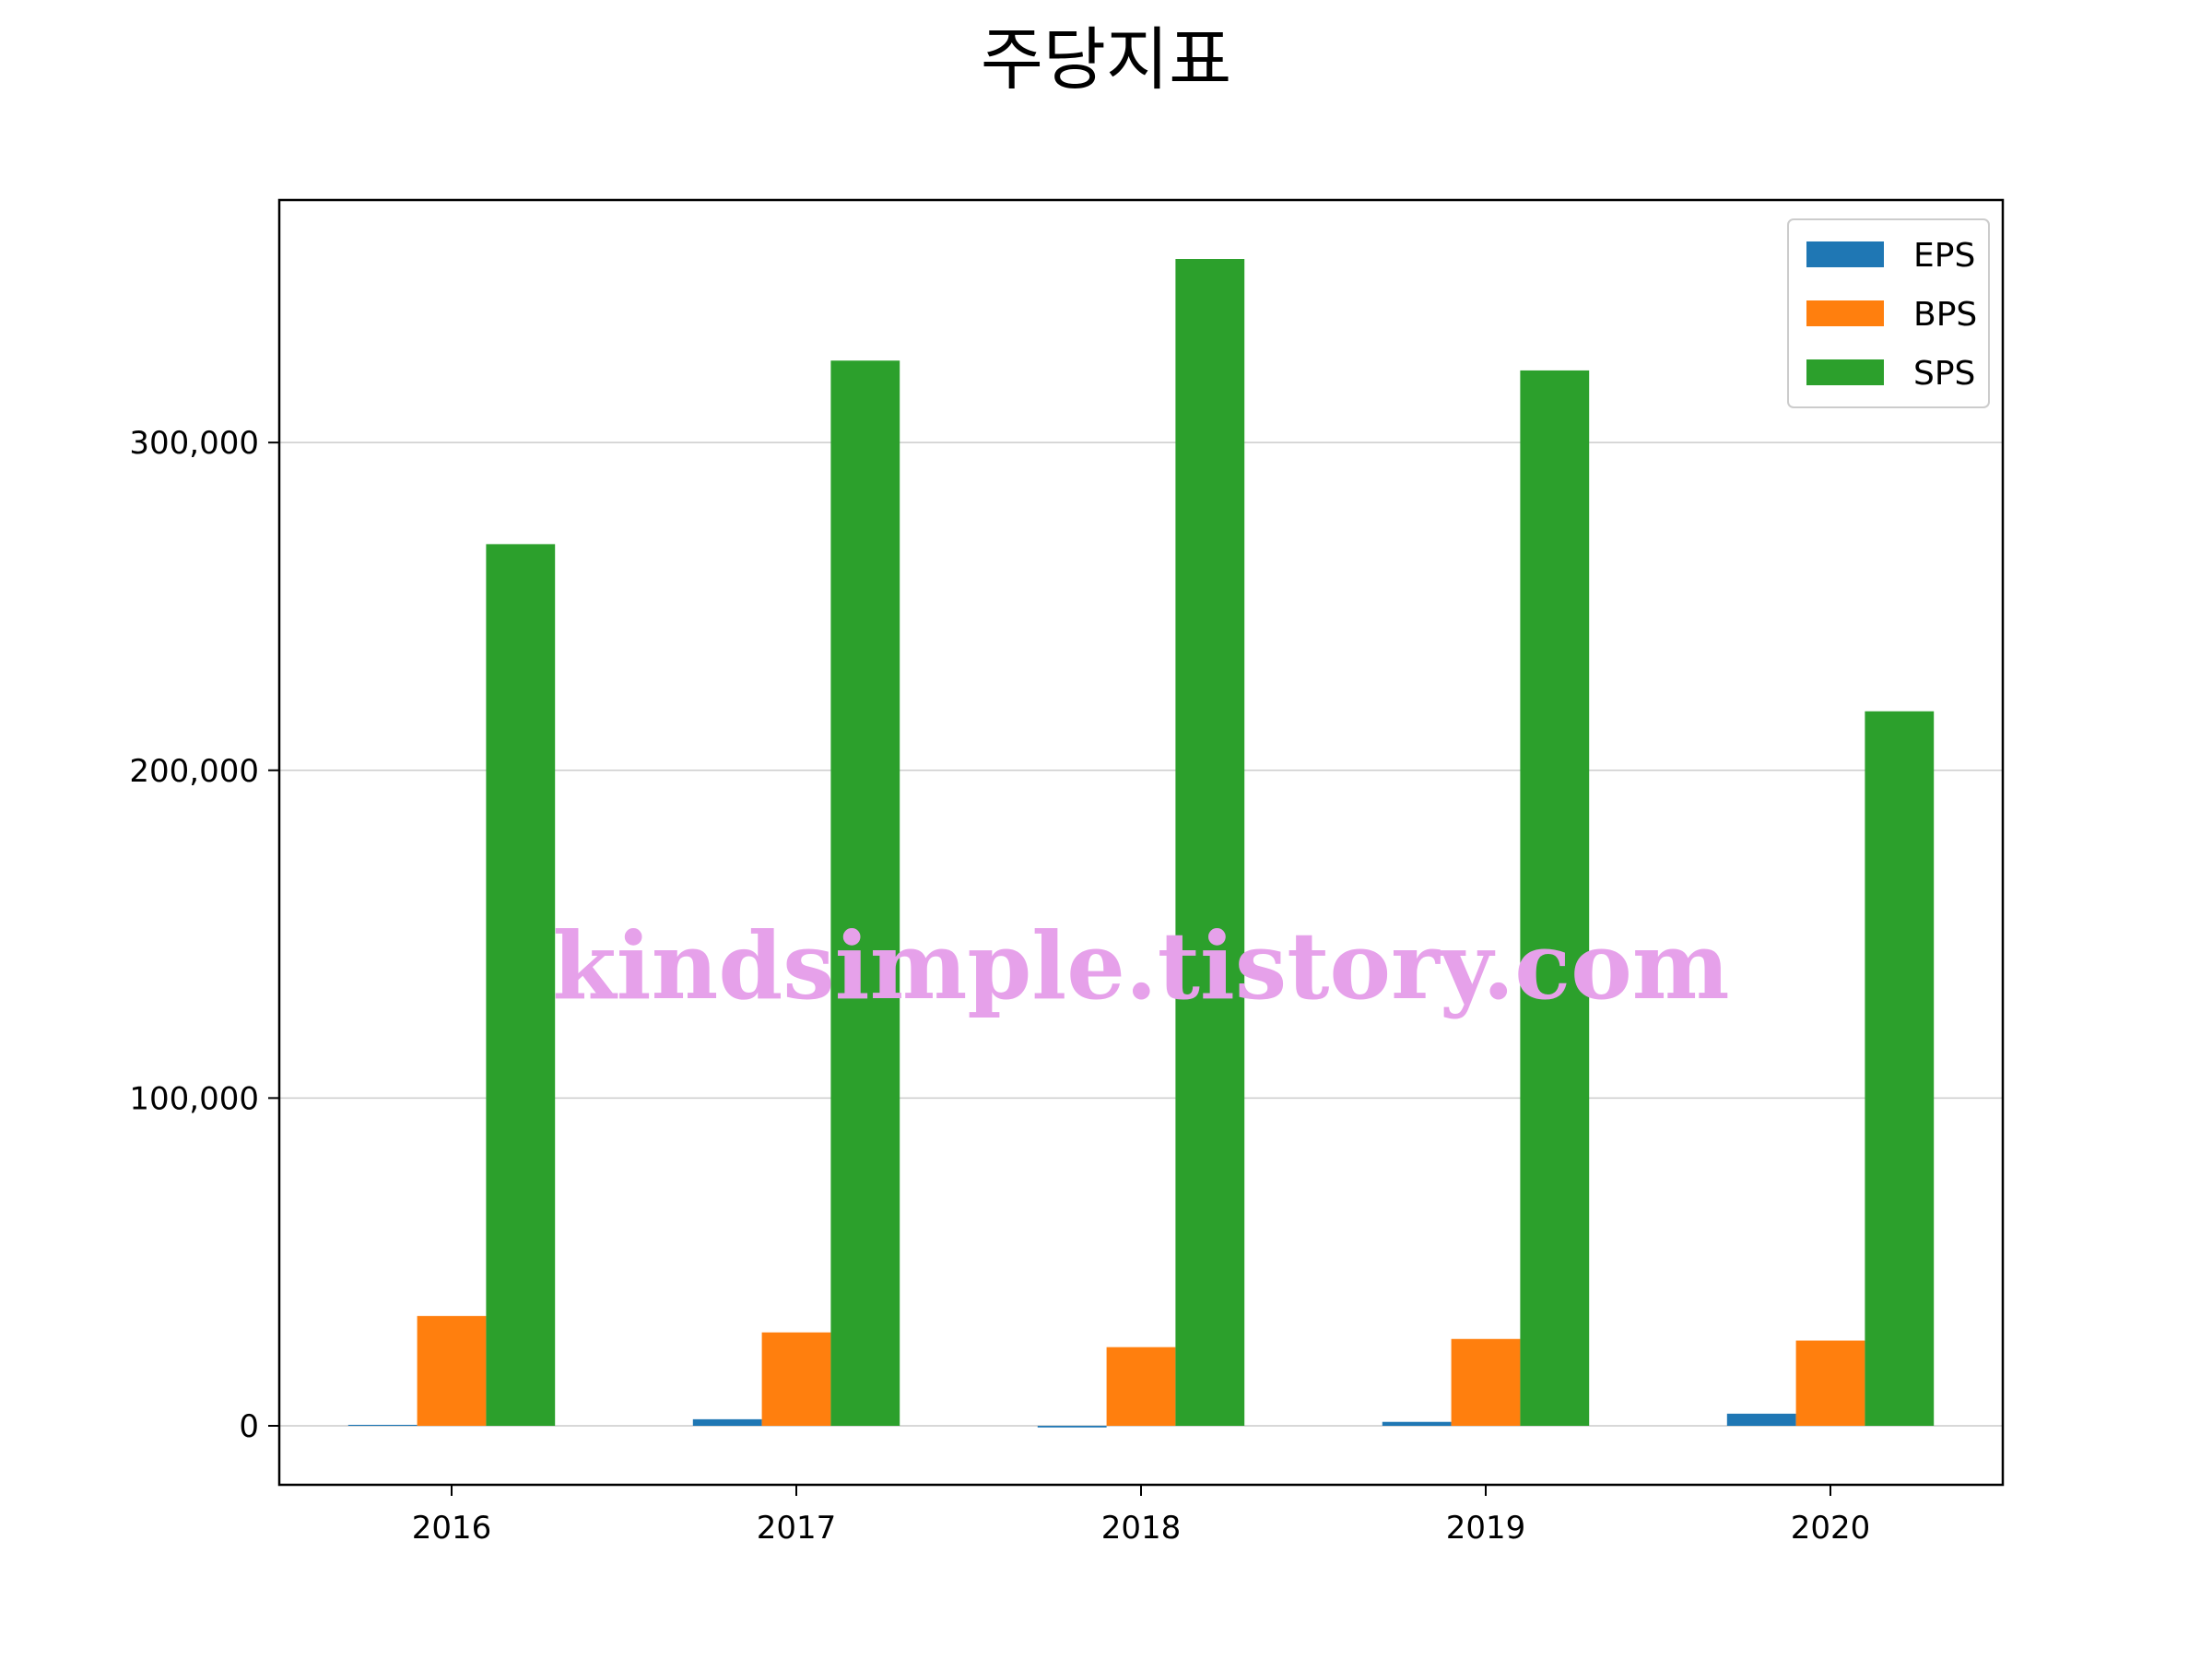 The height and width of the screenshot is (1659, 2212). I want to click on x-tick-label: 2016, so click(452, 1528).